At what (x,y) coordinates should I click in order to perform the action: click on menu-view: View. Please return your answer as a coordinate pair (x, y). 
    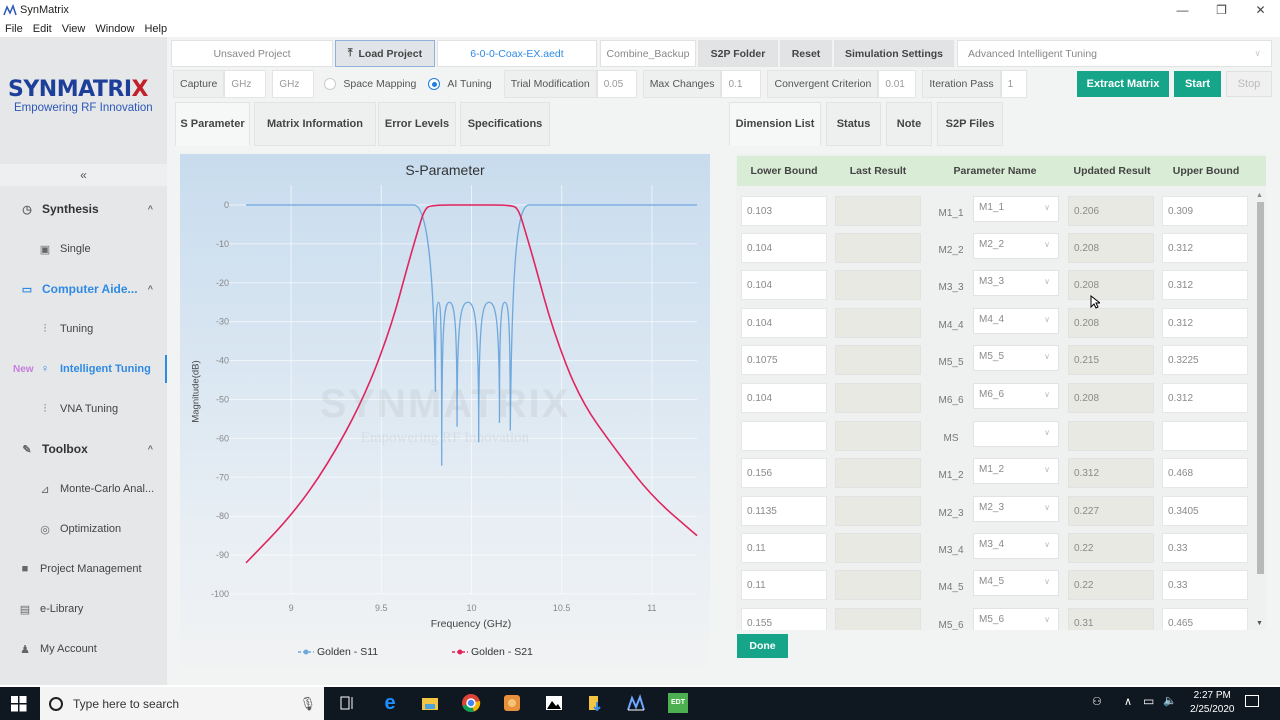
    Looking at the image, I should click on (73, 28).